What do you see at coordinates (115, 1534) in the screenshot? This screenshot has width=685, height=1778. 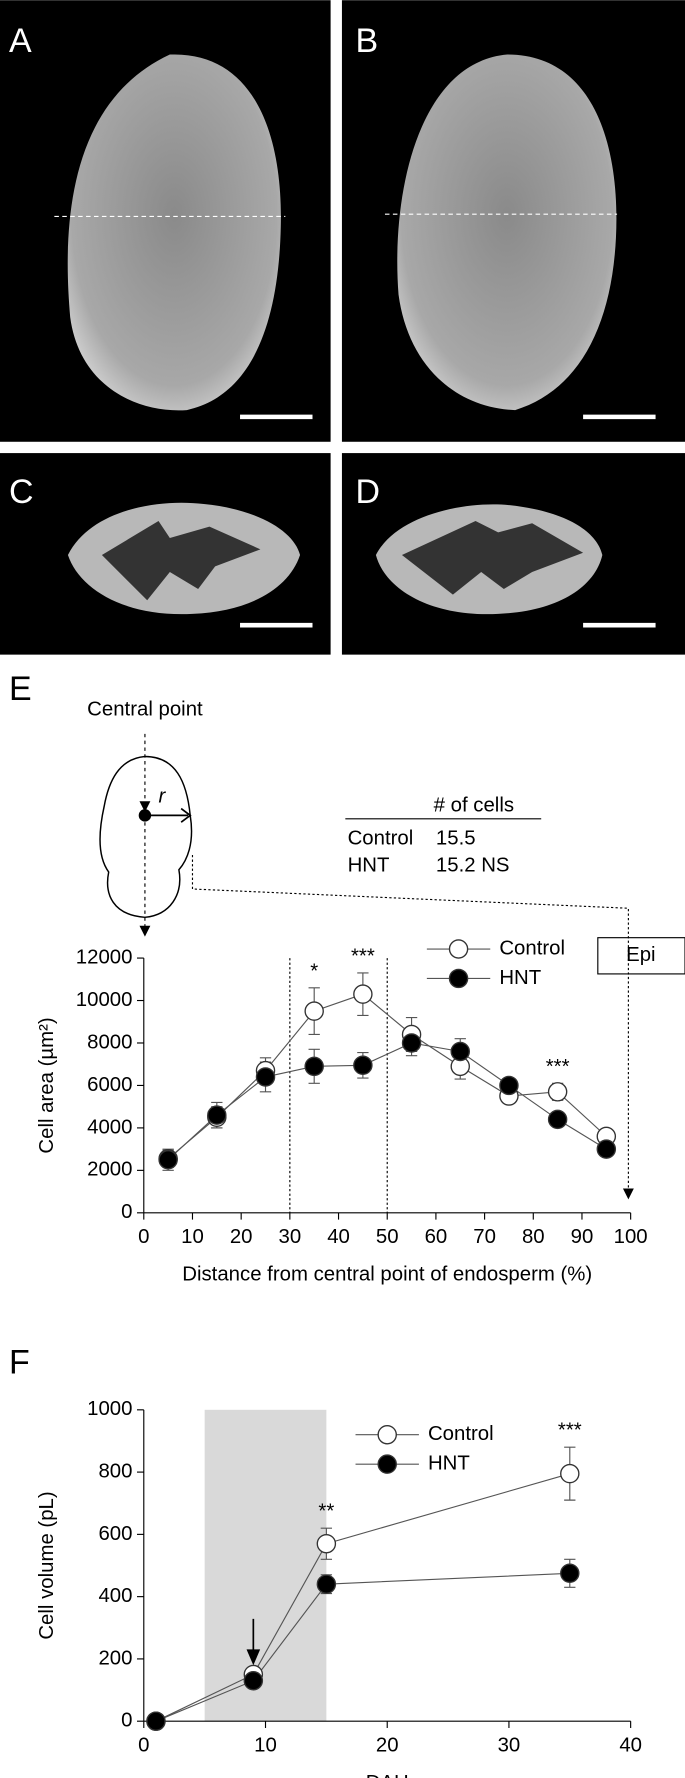 I see `y-tick-label: 600` at bounding box center [115, 1534].